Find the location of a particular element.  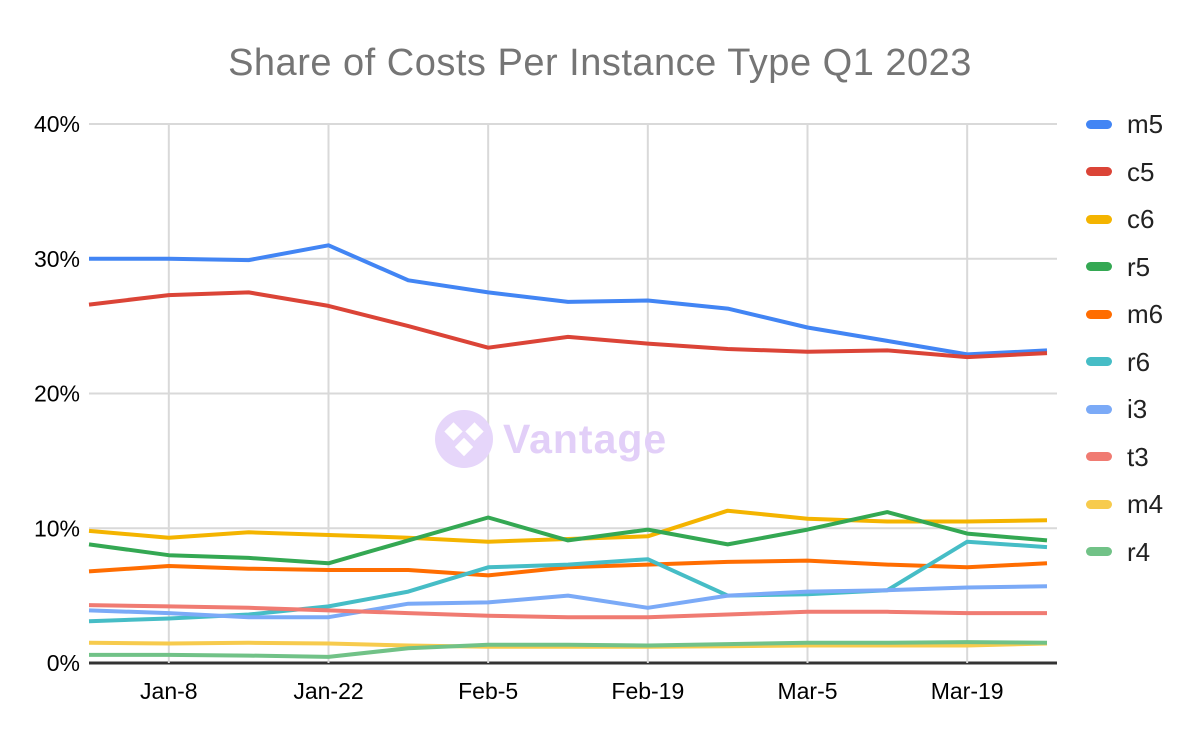

y-tick-label: 30% is located at coordinates (57, 259).